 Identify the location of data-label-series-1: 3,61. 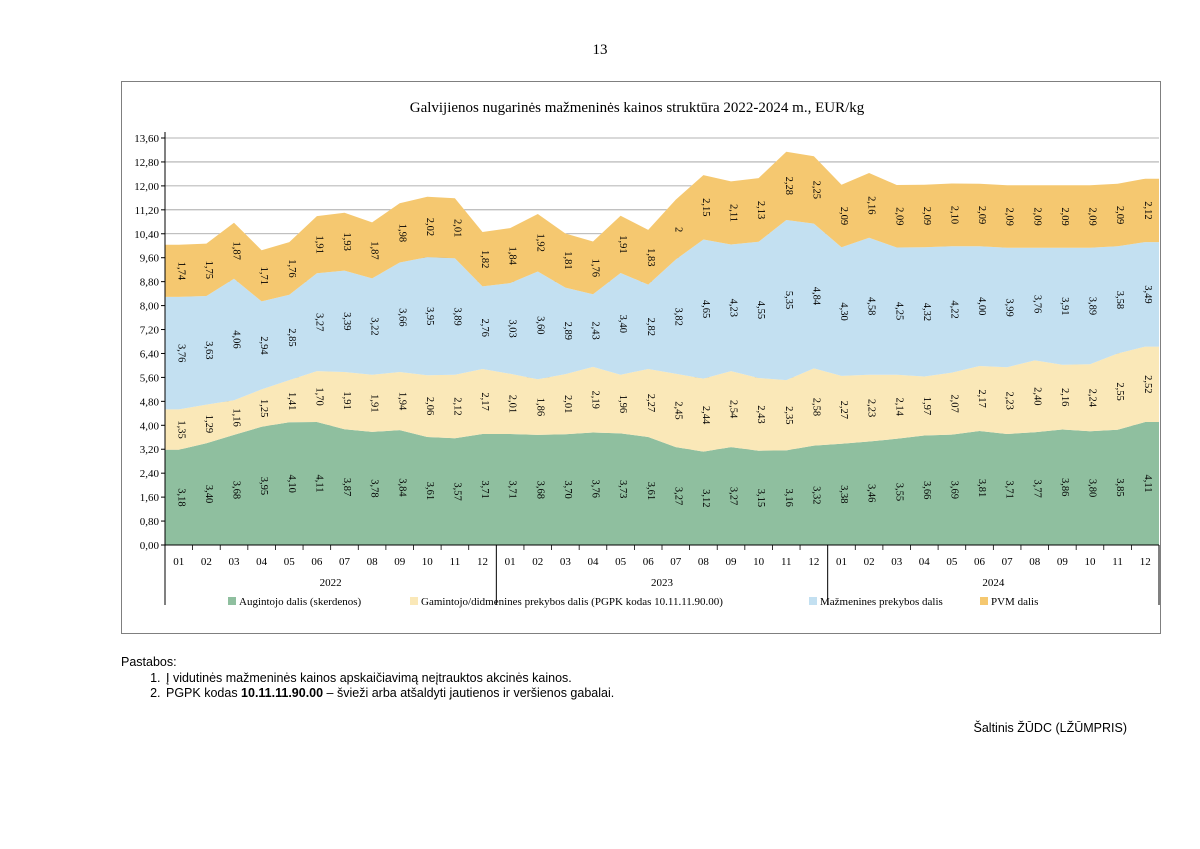
(650, 491).